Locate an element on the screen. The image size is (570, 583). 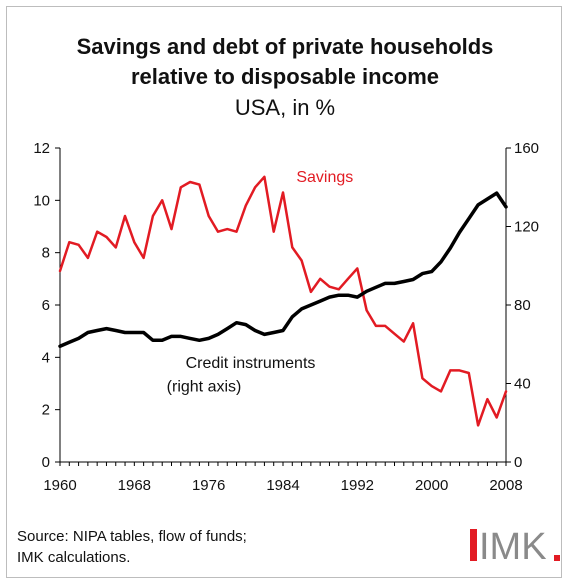
right-tick-label: 40 is located at coordinates (522, 384).